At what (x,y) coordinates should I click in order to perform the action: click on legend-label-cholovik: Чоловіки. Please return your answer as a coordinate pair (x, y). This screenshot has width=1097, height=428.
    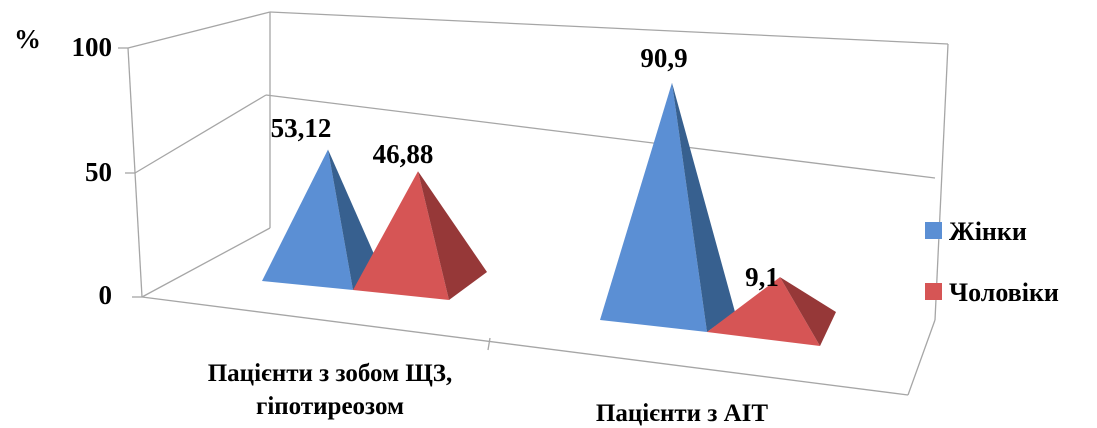
    Looking at the image, I should click on (1004, 292).